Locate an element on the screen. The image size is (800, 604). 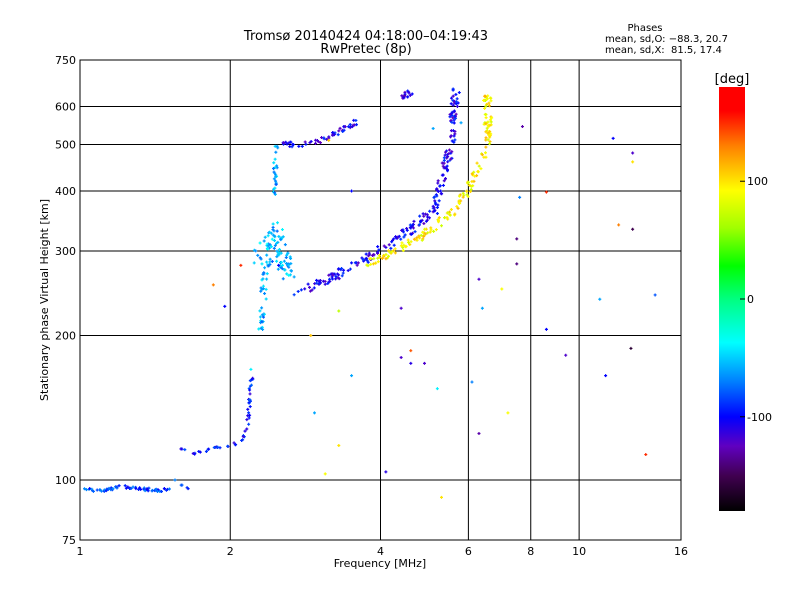
x-tick-label: 16 is located at coordinates (681, 551).